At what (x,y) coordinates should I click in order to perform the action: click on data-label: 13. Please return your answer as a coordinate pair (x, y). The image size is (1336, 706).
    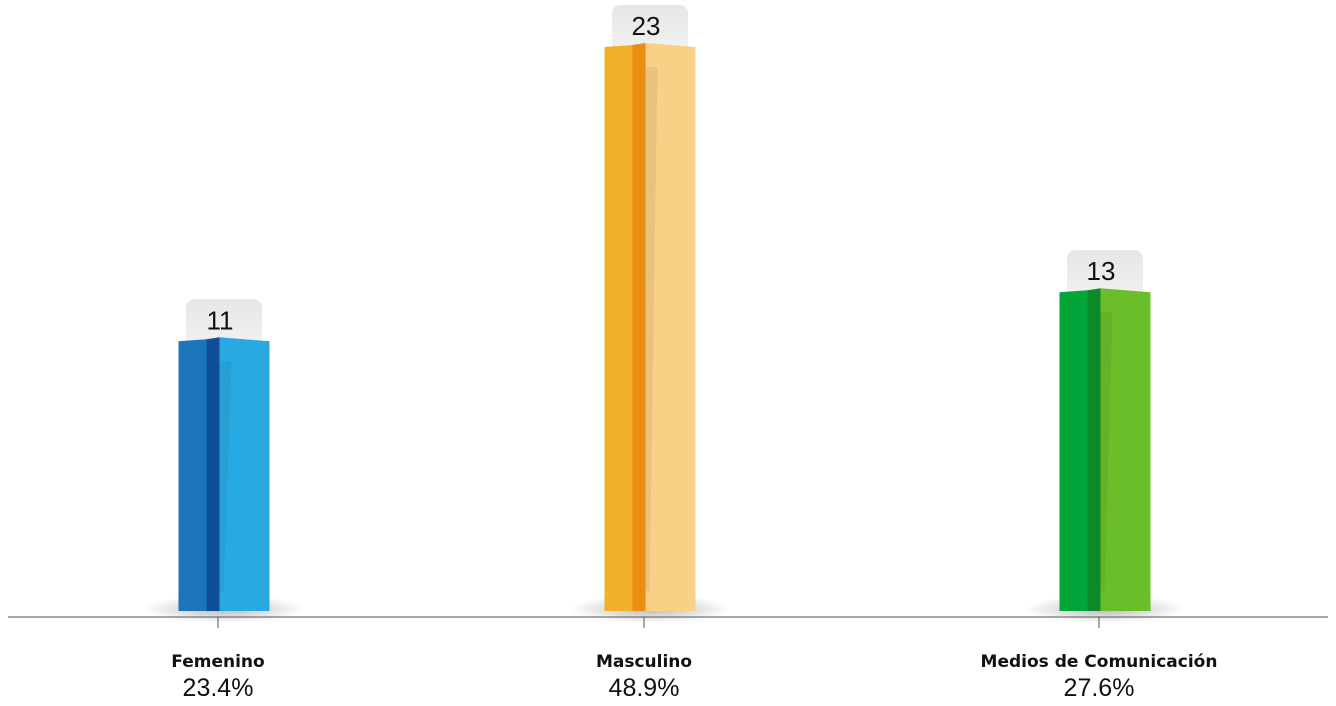
    Looking at the image, I should click on (1101, 271).